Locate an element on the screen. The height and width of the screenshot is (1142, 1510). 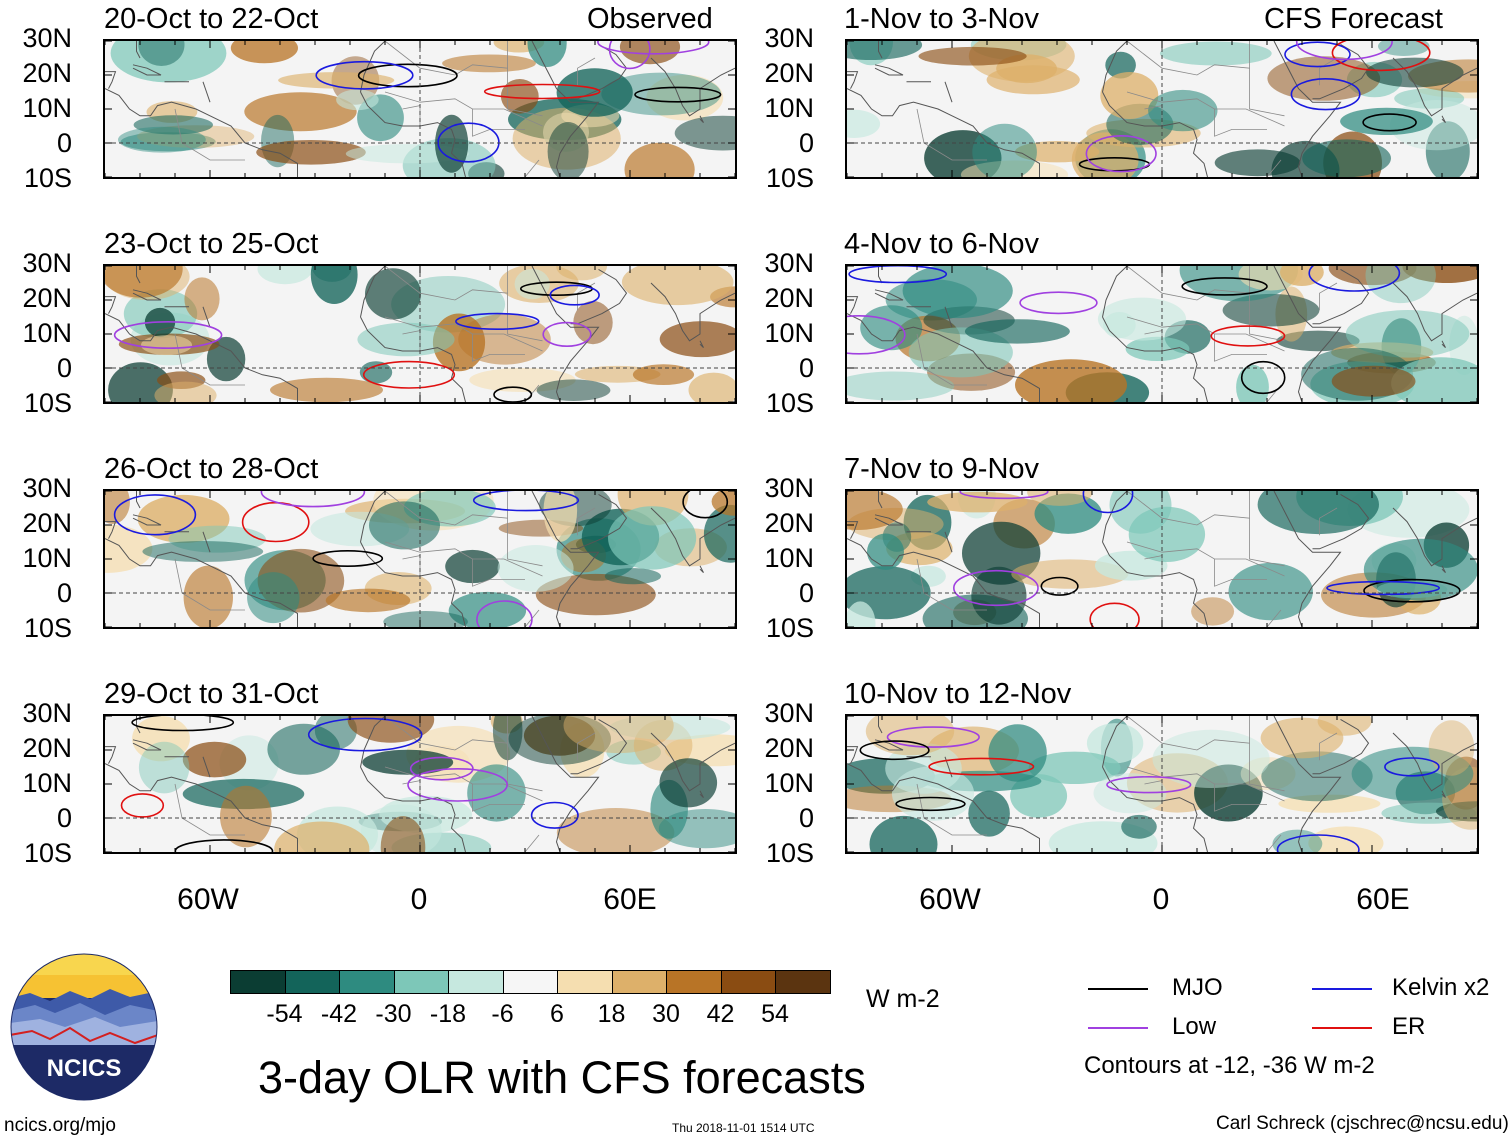
panel-title: 7-Nov to 9-Nov is located at coordinates (942, 469).